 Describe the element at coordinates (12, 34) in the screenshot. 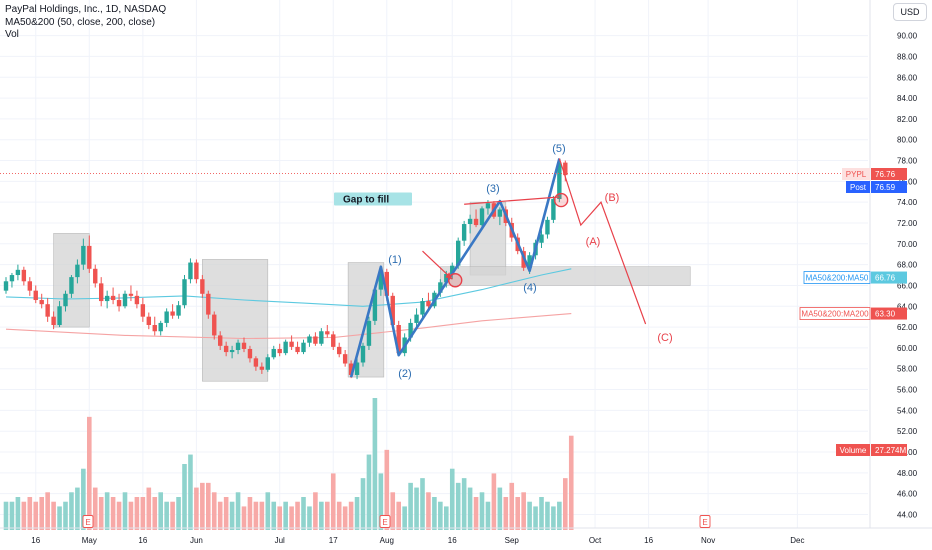

I see `indicator-legend-volume: Vol` at that location.